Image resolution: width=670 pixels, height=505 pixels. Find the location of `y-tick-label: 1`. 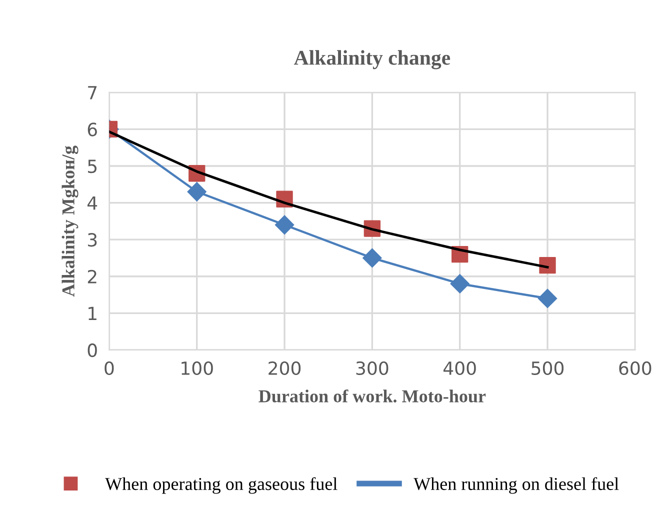

y-tick-label: 1 is located at coordinates (92, 313).